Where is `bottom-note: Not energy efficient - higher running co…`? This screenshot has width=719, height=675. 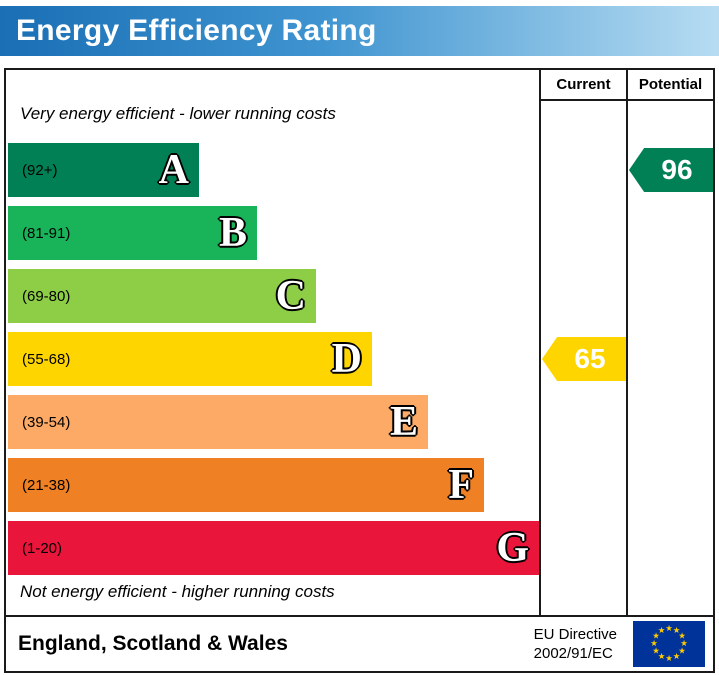
bottom-note: Not energy efficient - higher running co… is located at coordinates (177, 591).